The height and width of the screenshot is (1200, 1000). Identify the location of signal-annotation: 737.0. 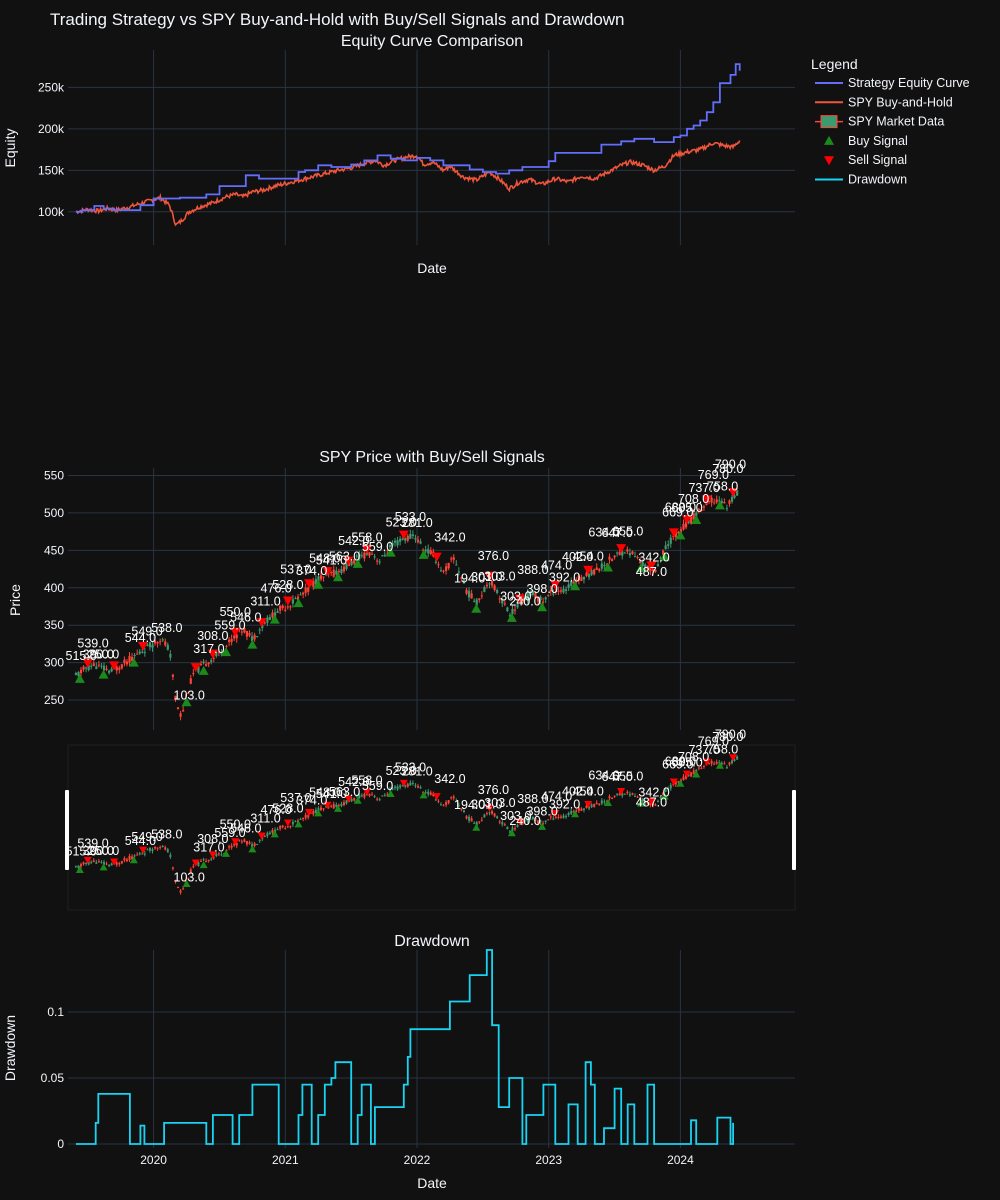
(703, 750).